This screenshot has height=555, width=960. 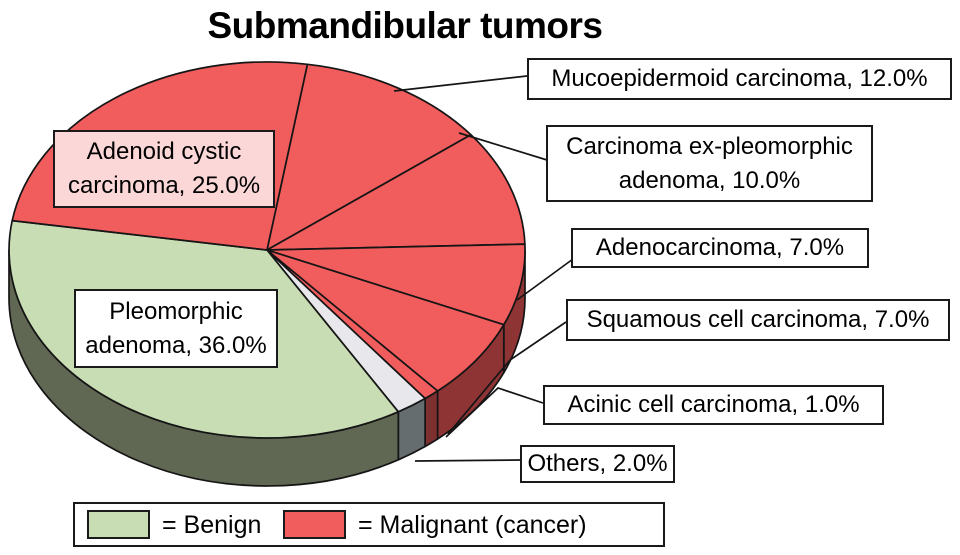 I want to click on callout-others: Others, 2.0%, so click(x=597, y=464).